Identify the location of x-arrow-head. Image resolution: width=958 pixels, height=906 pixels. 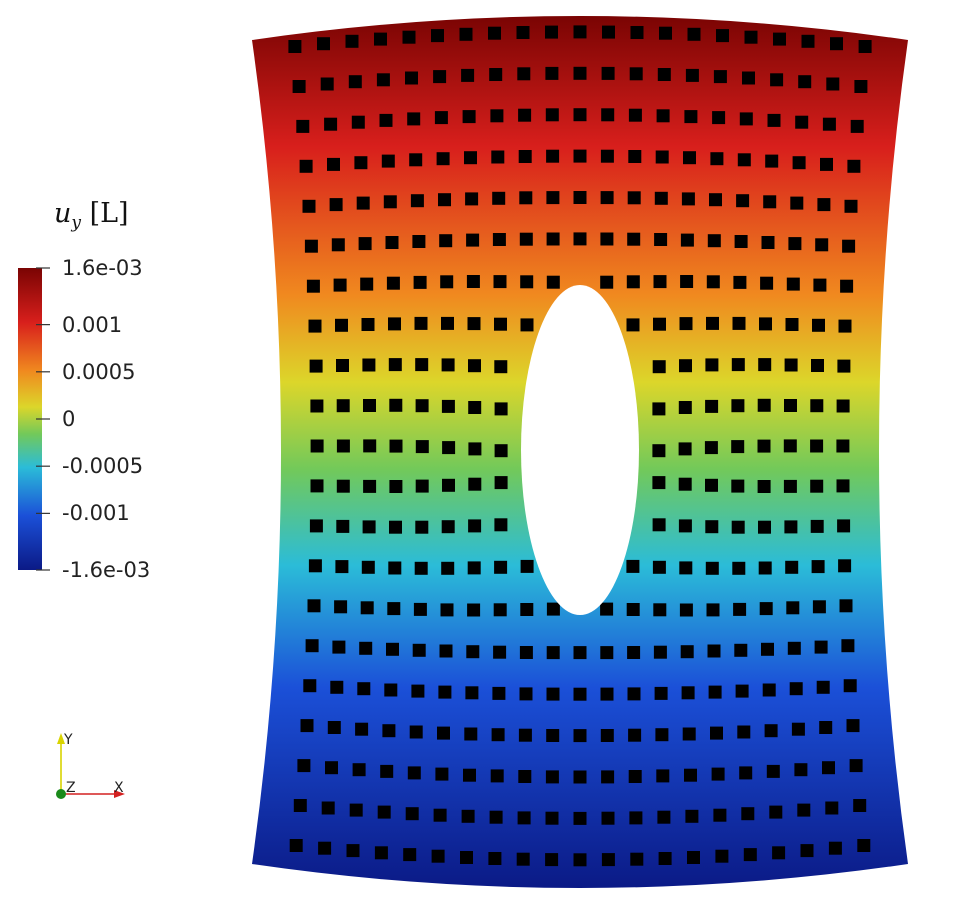
(119, 794).